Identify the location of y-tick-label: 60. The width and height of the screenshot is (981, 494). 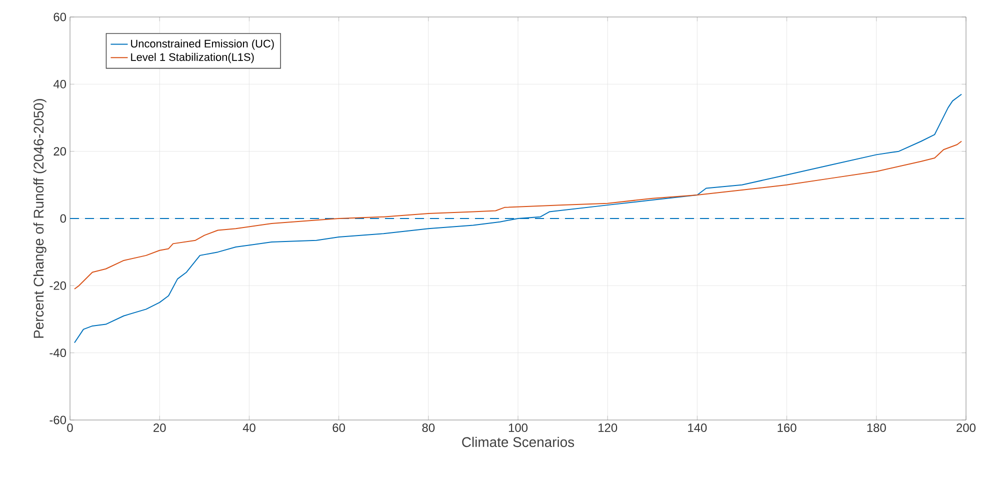
(60, 17).